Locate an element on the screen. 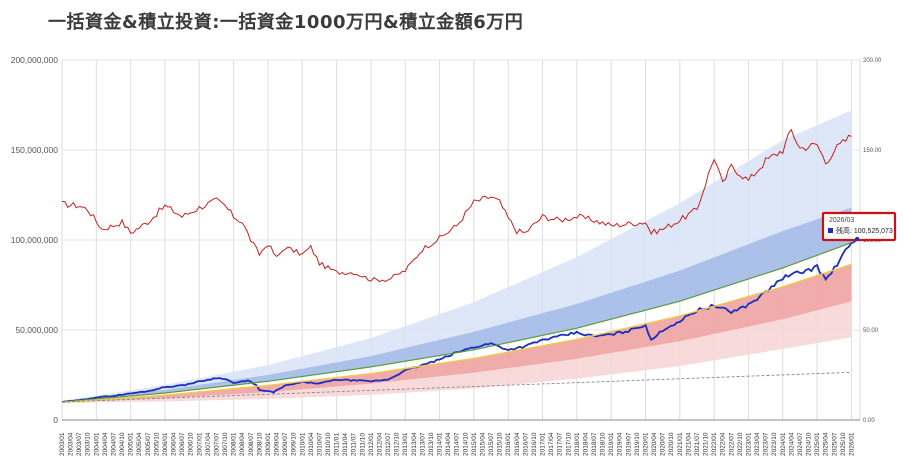 The width and height of the screenshot is (905, 458). x-tick-label: 2013/01 is located at coordinates (405, 444).